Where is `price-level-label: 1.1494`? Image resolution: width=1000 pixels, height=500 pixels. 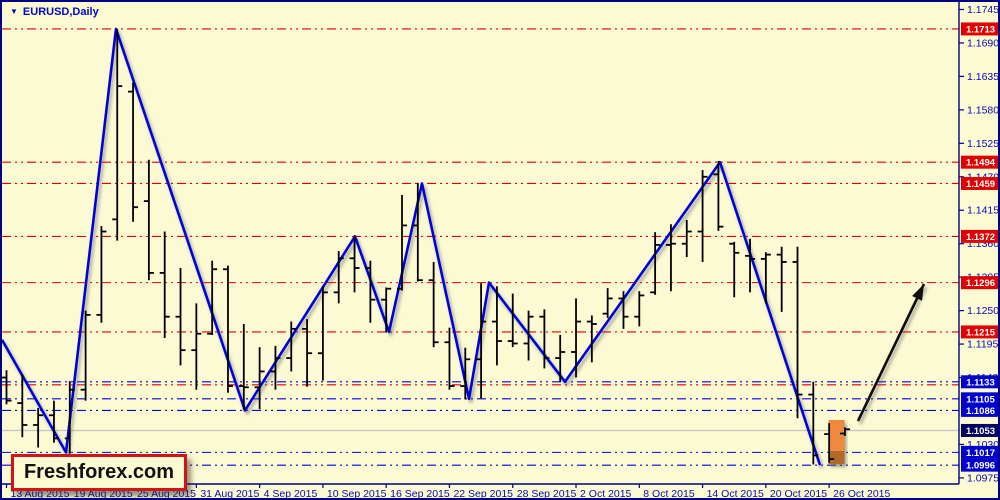
price-level-label: 1.1494 is located at coordinates (981, 163).